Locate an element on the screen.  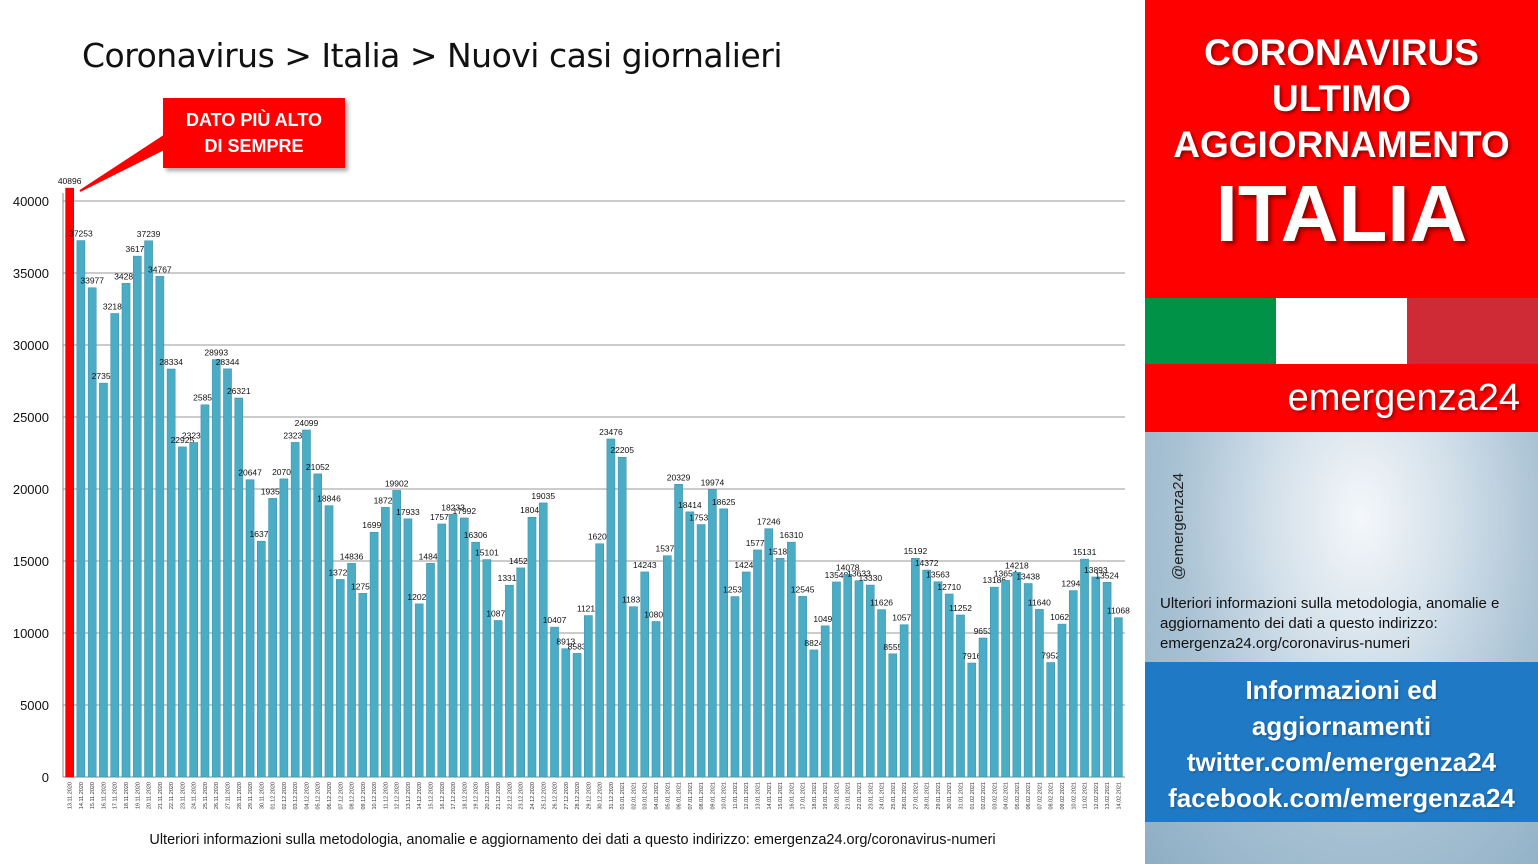
data-label: 19035 is located at coordinates (543, 496).